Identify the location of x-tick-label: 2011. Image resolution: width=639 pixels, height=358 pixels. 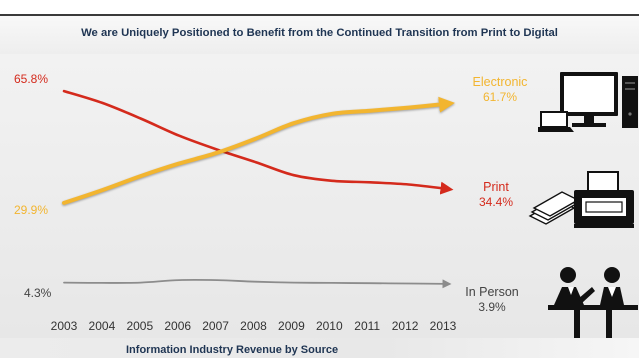
(367, 326).